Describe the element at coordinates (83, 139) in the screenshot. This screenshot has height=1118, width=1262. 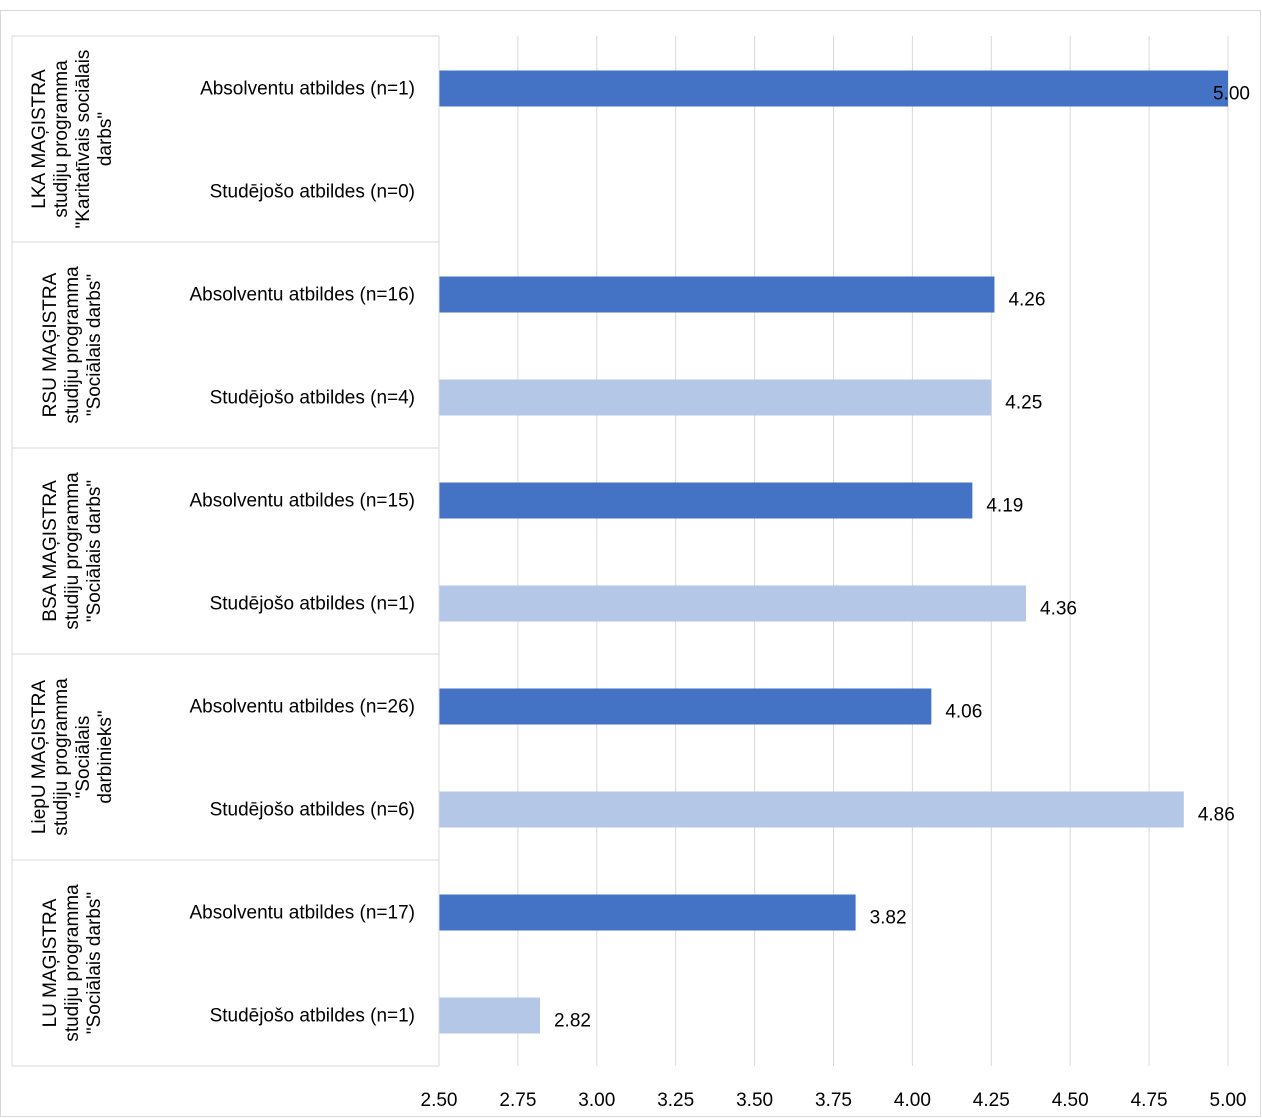
I see `group-label-line: "Karitatīvais sociālais` at that location.